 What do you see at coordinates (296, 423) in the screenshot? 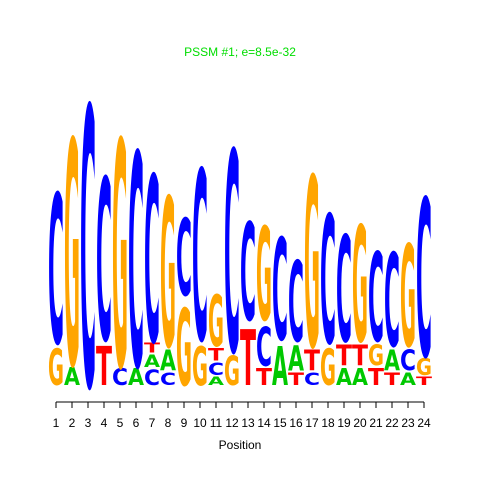
I see `x-tick-label: 16` at bounding box center [296, 423].